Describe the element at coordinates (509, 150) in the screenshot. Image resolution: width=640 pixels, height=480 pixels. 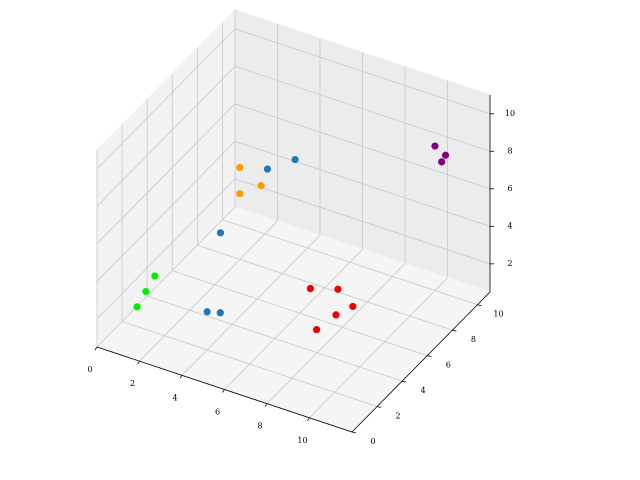
I see `z-tick-label: 8` at that location.